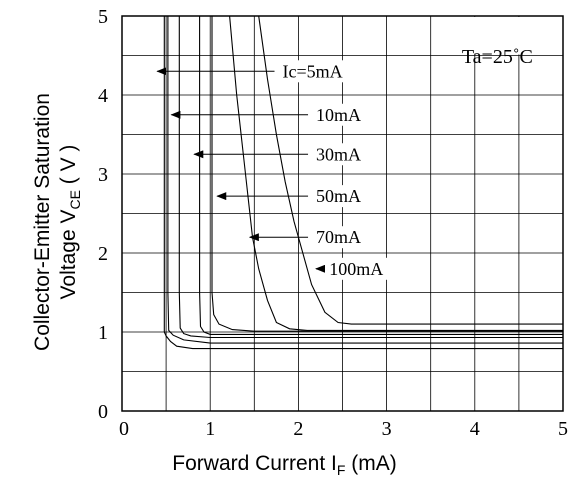 This screenshot has width=569, height=489. What do you see at coordinates (70, 222) in the screenshot?
I see `y-axis-label-line2: Voltage VCE ( V )` at bounding box center [70, 222].